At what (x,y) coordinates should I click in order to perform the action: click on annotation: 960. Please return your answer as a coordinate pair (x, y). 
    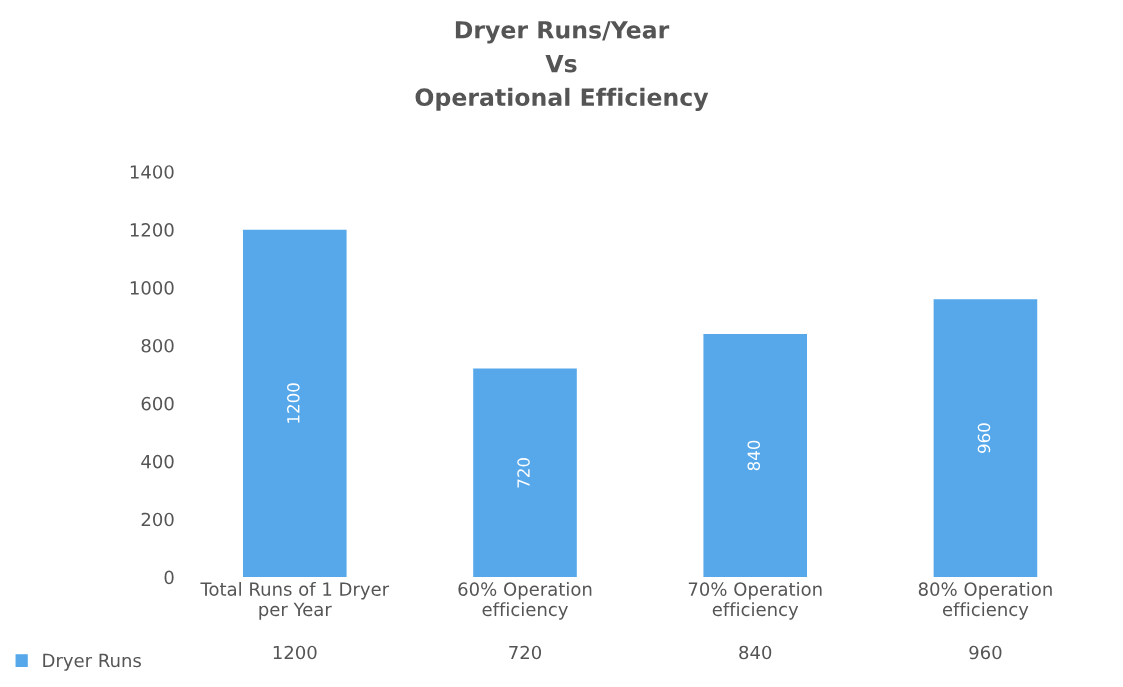
    Looking at the image, I should click on (984, 438).